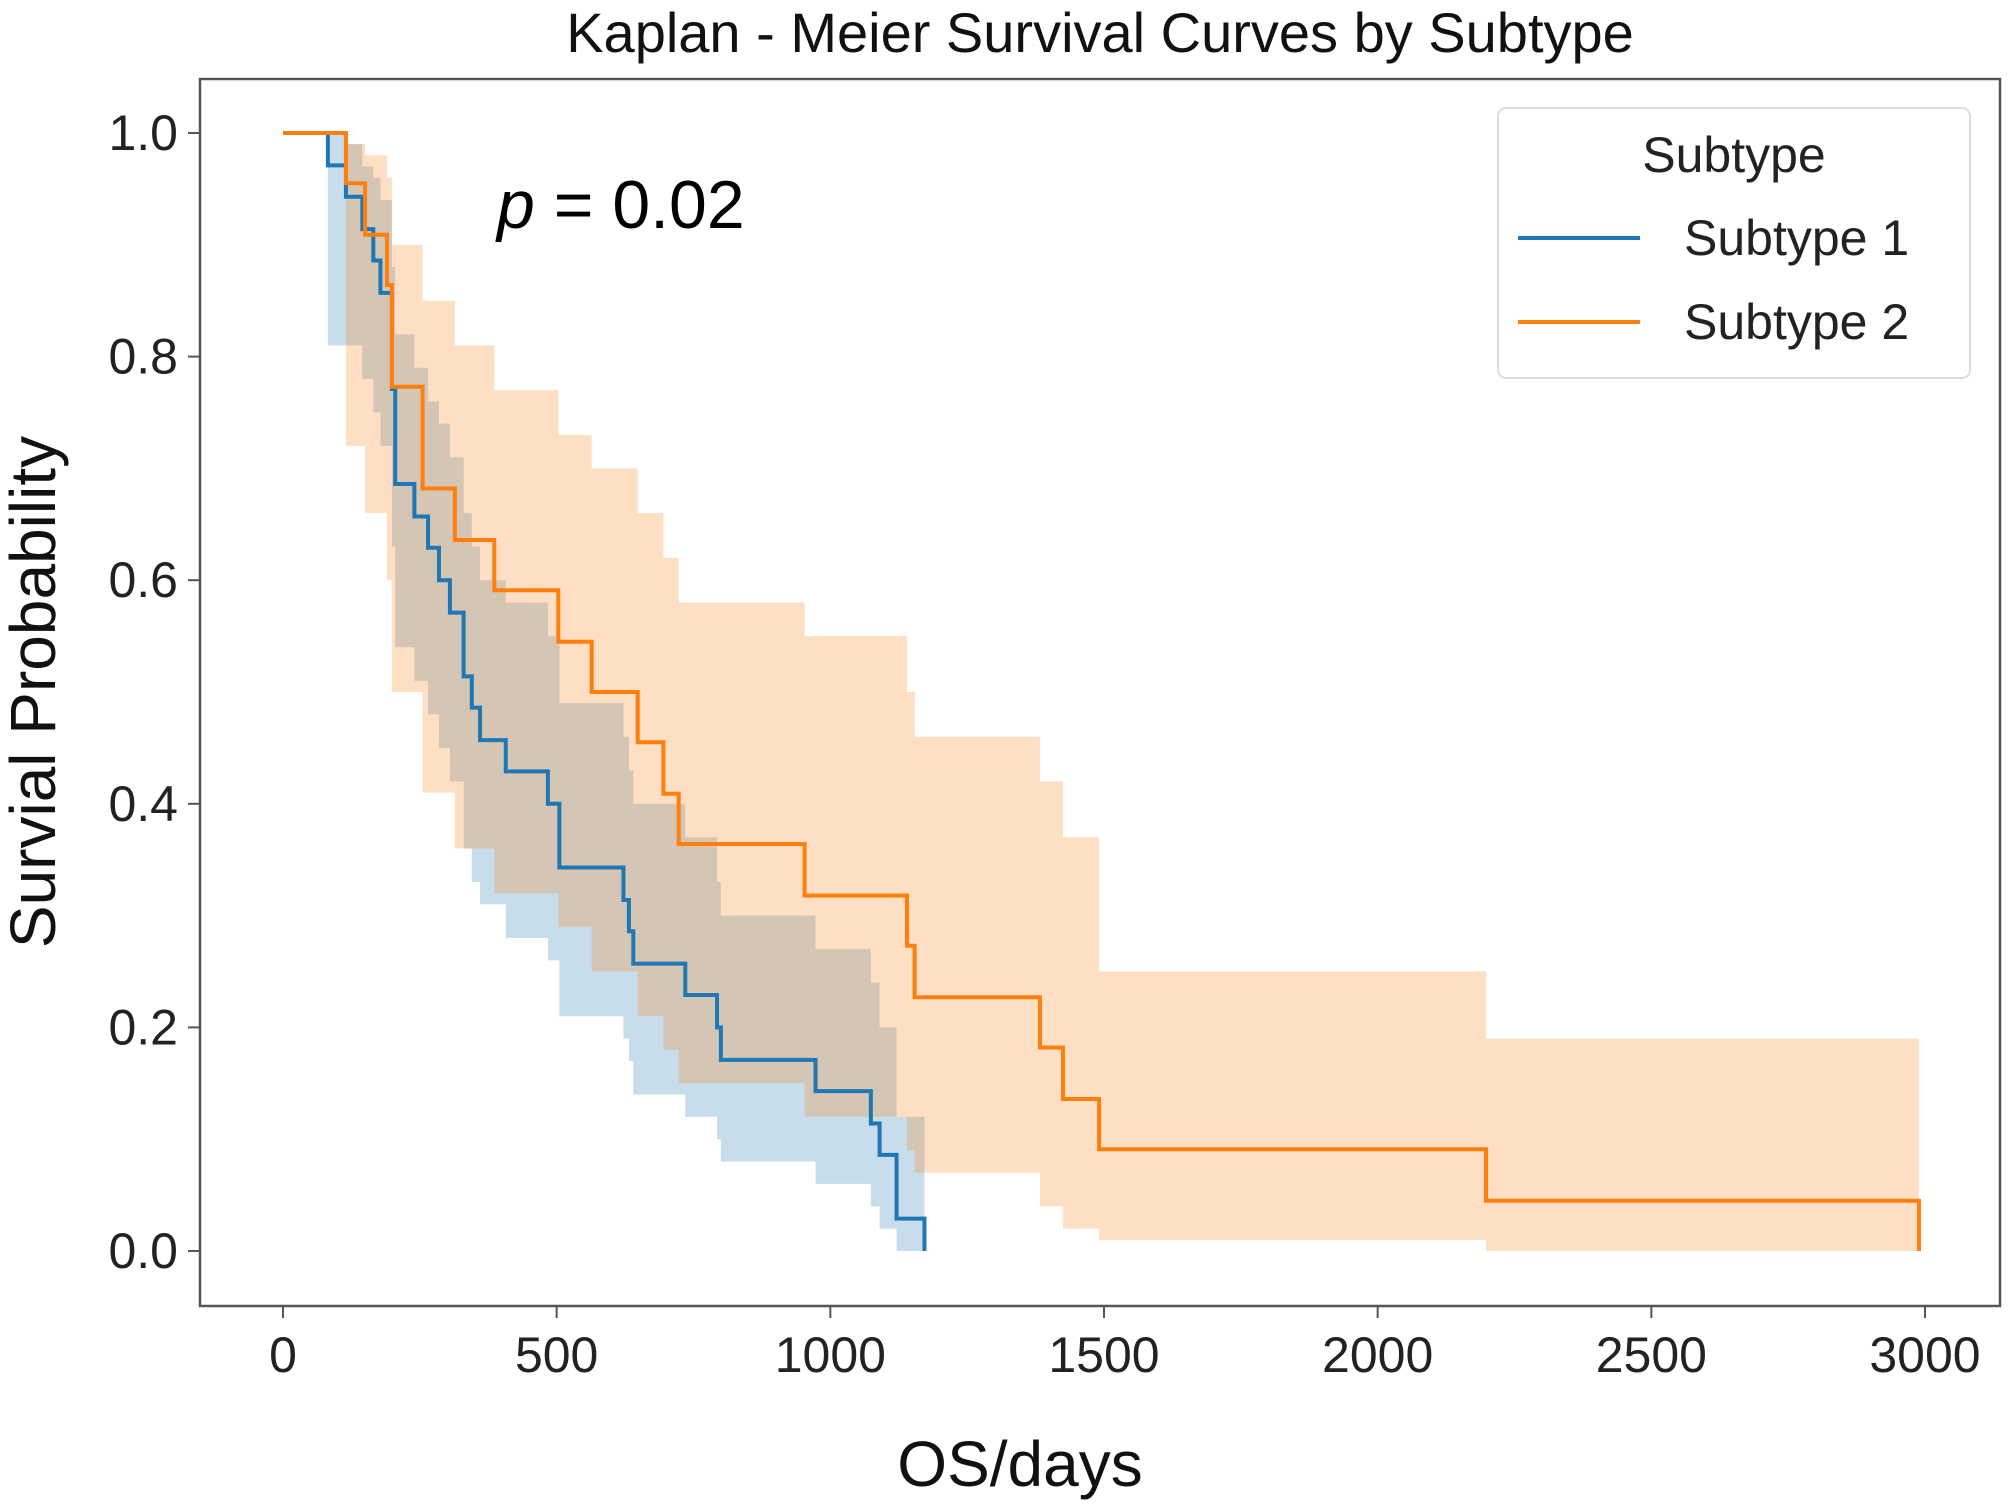 The image size is (2008, 1509). What do you see at coordinates (640, 205) in the screenshot?
I see `p-value-text: = 0.02` at bounding box center [640, 205].